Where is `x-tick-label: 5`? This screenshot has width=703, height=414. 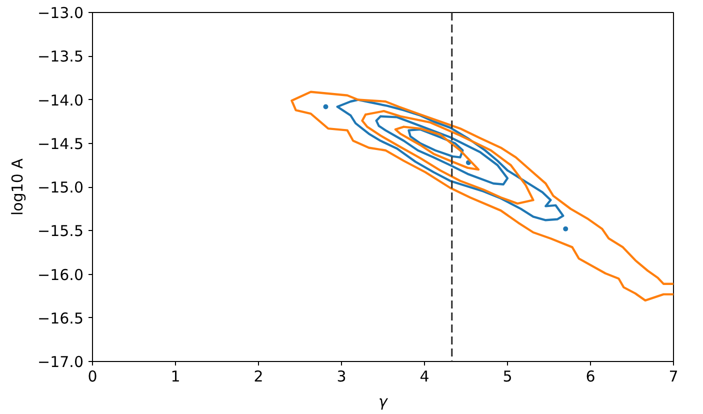
x-tick-label: 5 is located at coordinates (507, 377).